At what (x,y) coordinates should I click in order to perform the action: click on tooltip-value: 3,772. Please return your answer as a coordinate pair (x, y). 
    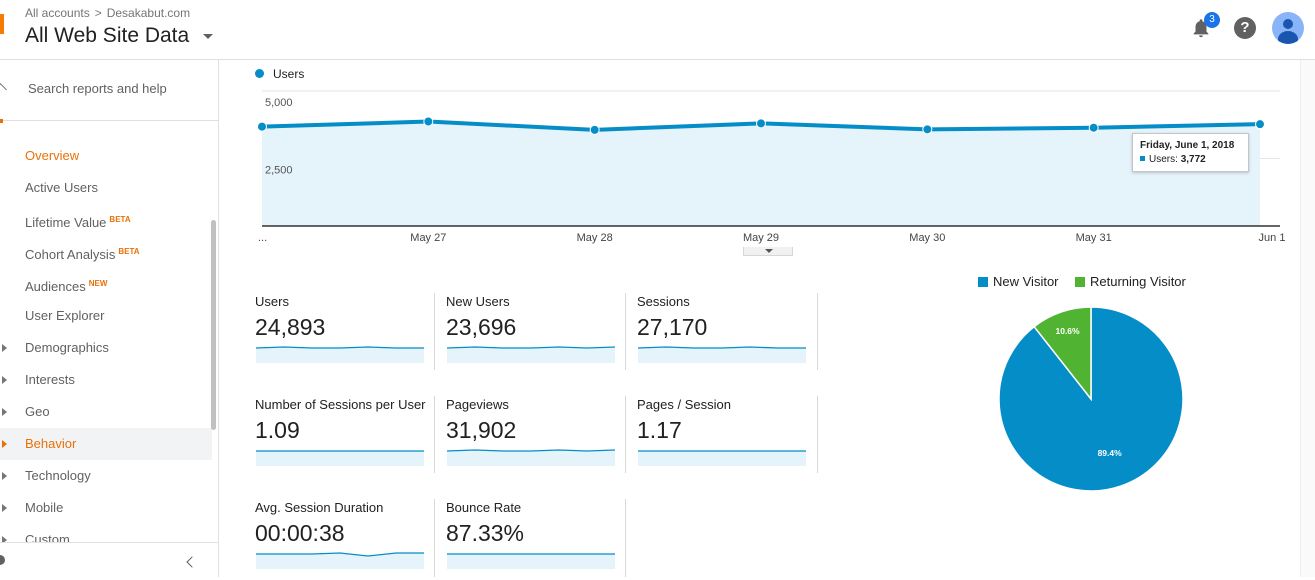
    Looking at the image, I should click on (1193, 159).